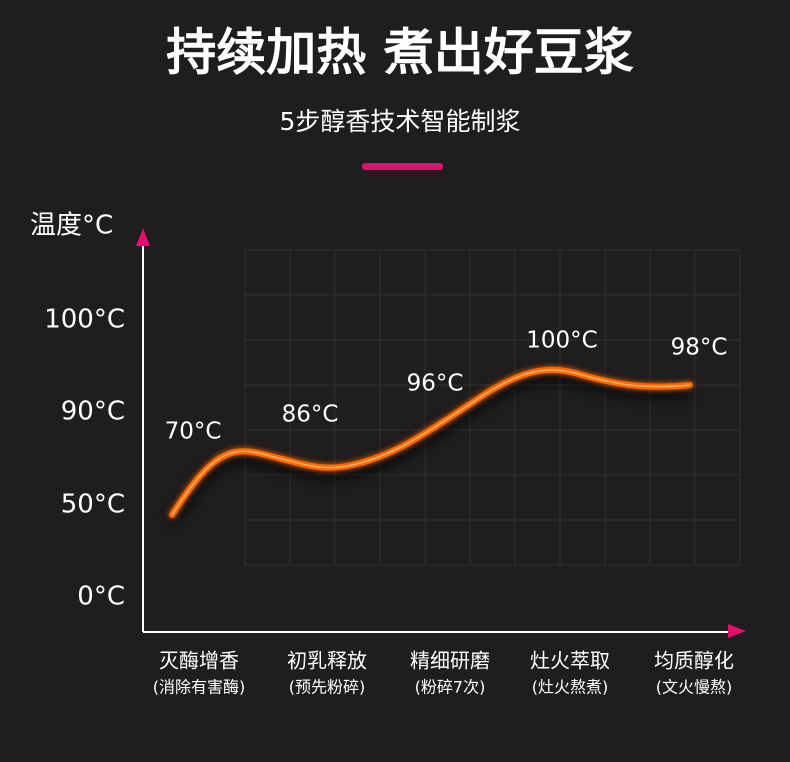 The image size is (790, 762). Describe the element at coordinates (143, 237) in the screenshot. I see `y-arrow` at that location.